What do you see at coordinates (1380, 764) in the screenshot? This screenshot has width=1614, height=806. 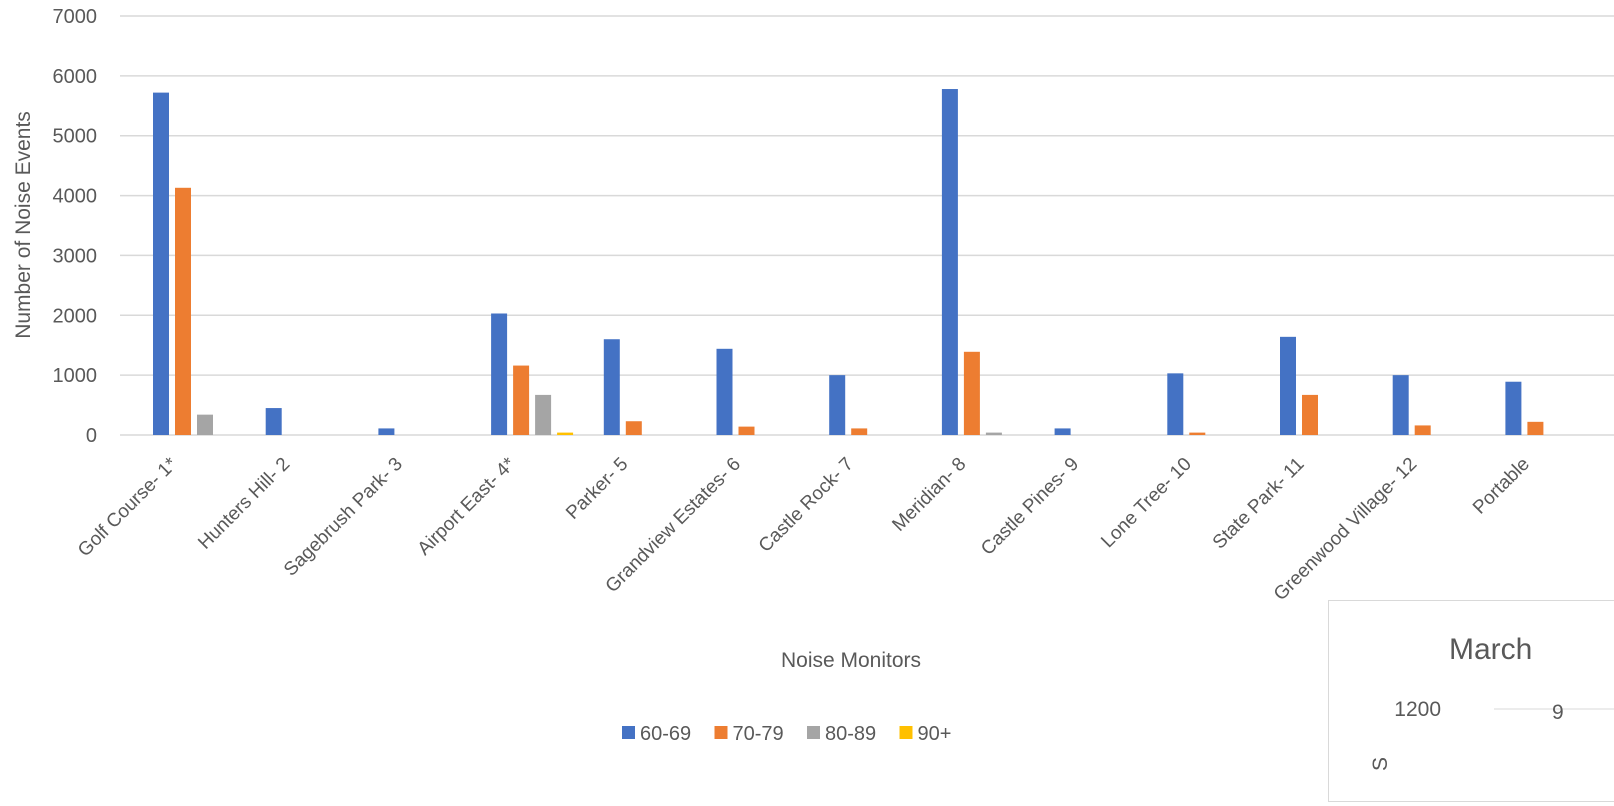 I see `inset-y-axis-label-fragment: S` at bounding box center [1380, 764].